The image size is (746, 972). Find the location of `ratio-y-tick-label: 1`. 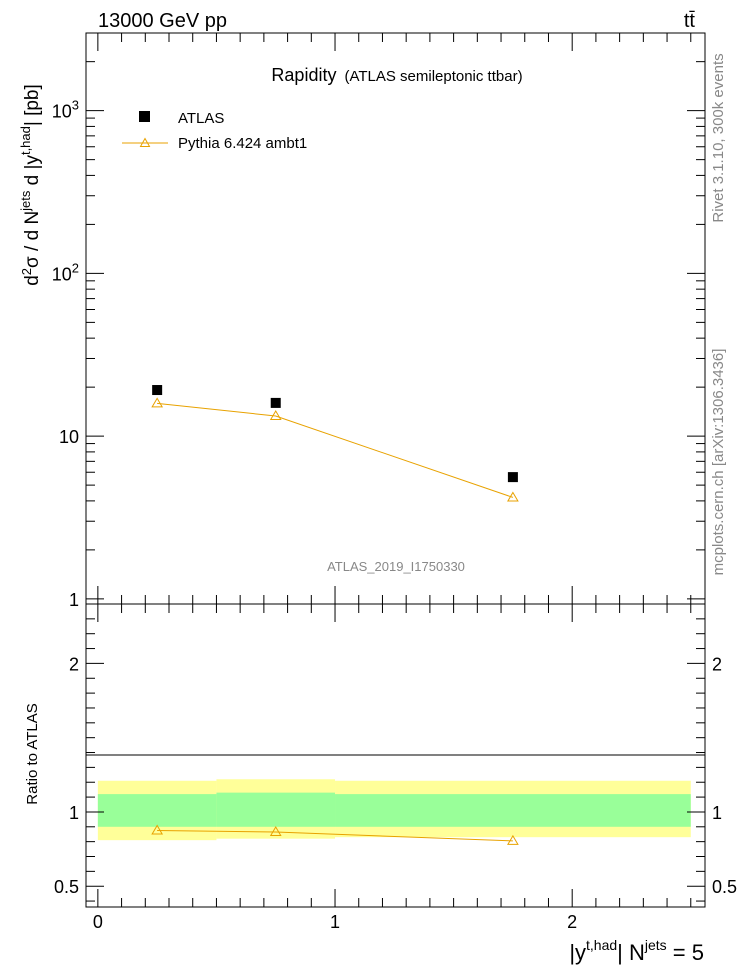

ratio-y-tick-label: 1 is located at coordinates (74, 813).